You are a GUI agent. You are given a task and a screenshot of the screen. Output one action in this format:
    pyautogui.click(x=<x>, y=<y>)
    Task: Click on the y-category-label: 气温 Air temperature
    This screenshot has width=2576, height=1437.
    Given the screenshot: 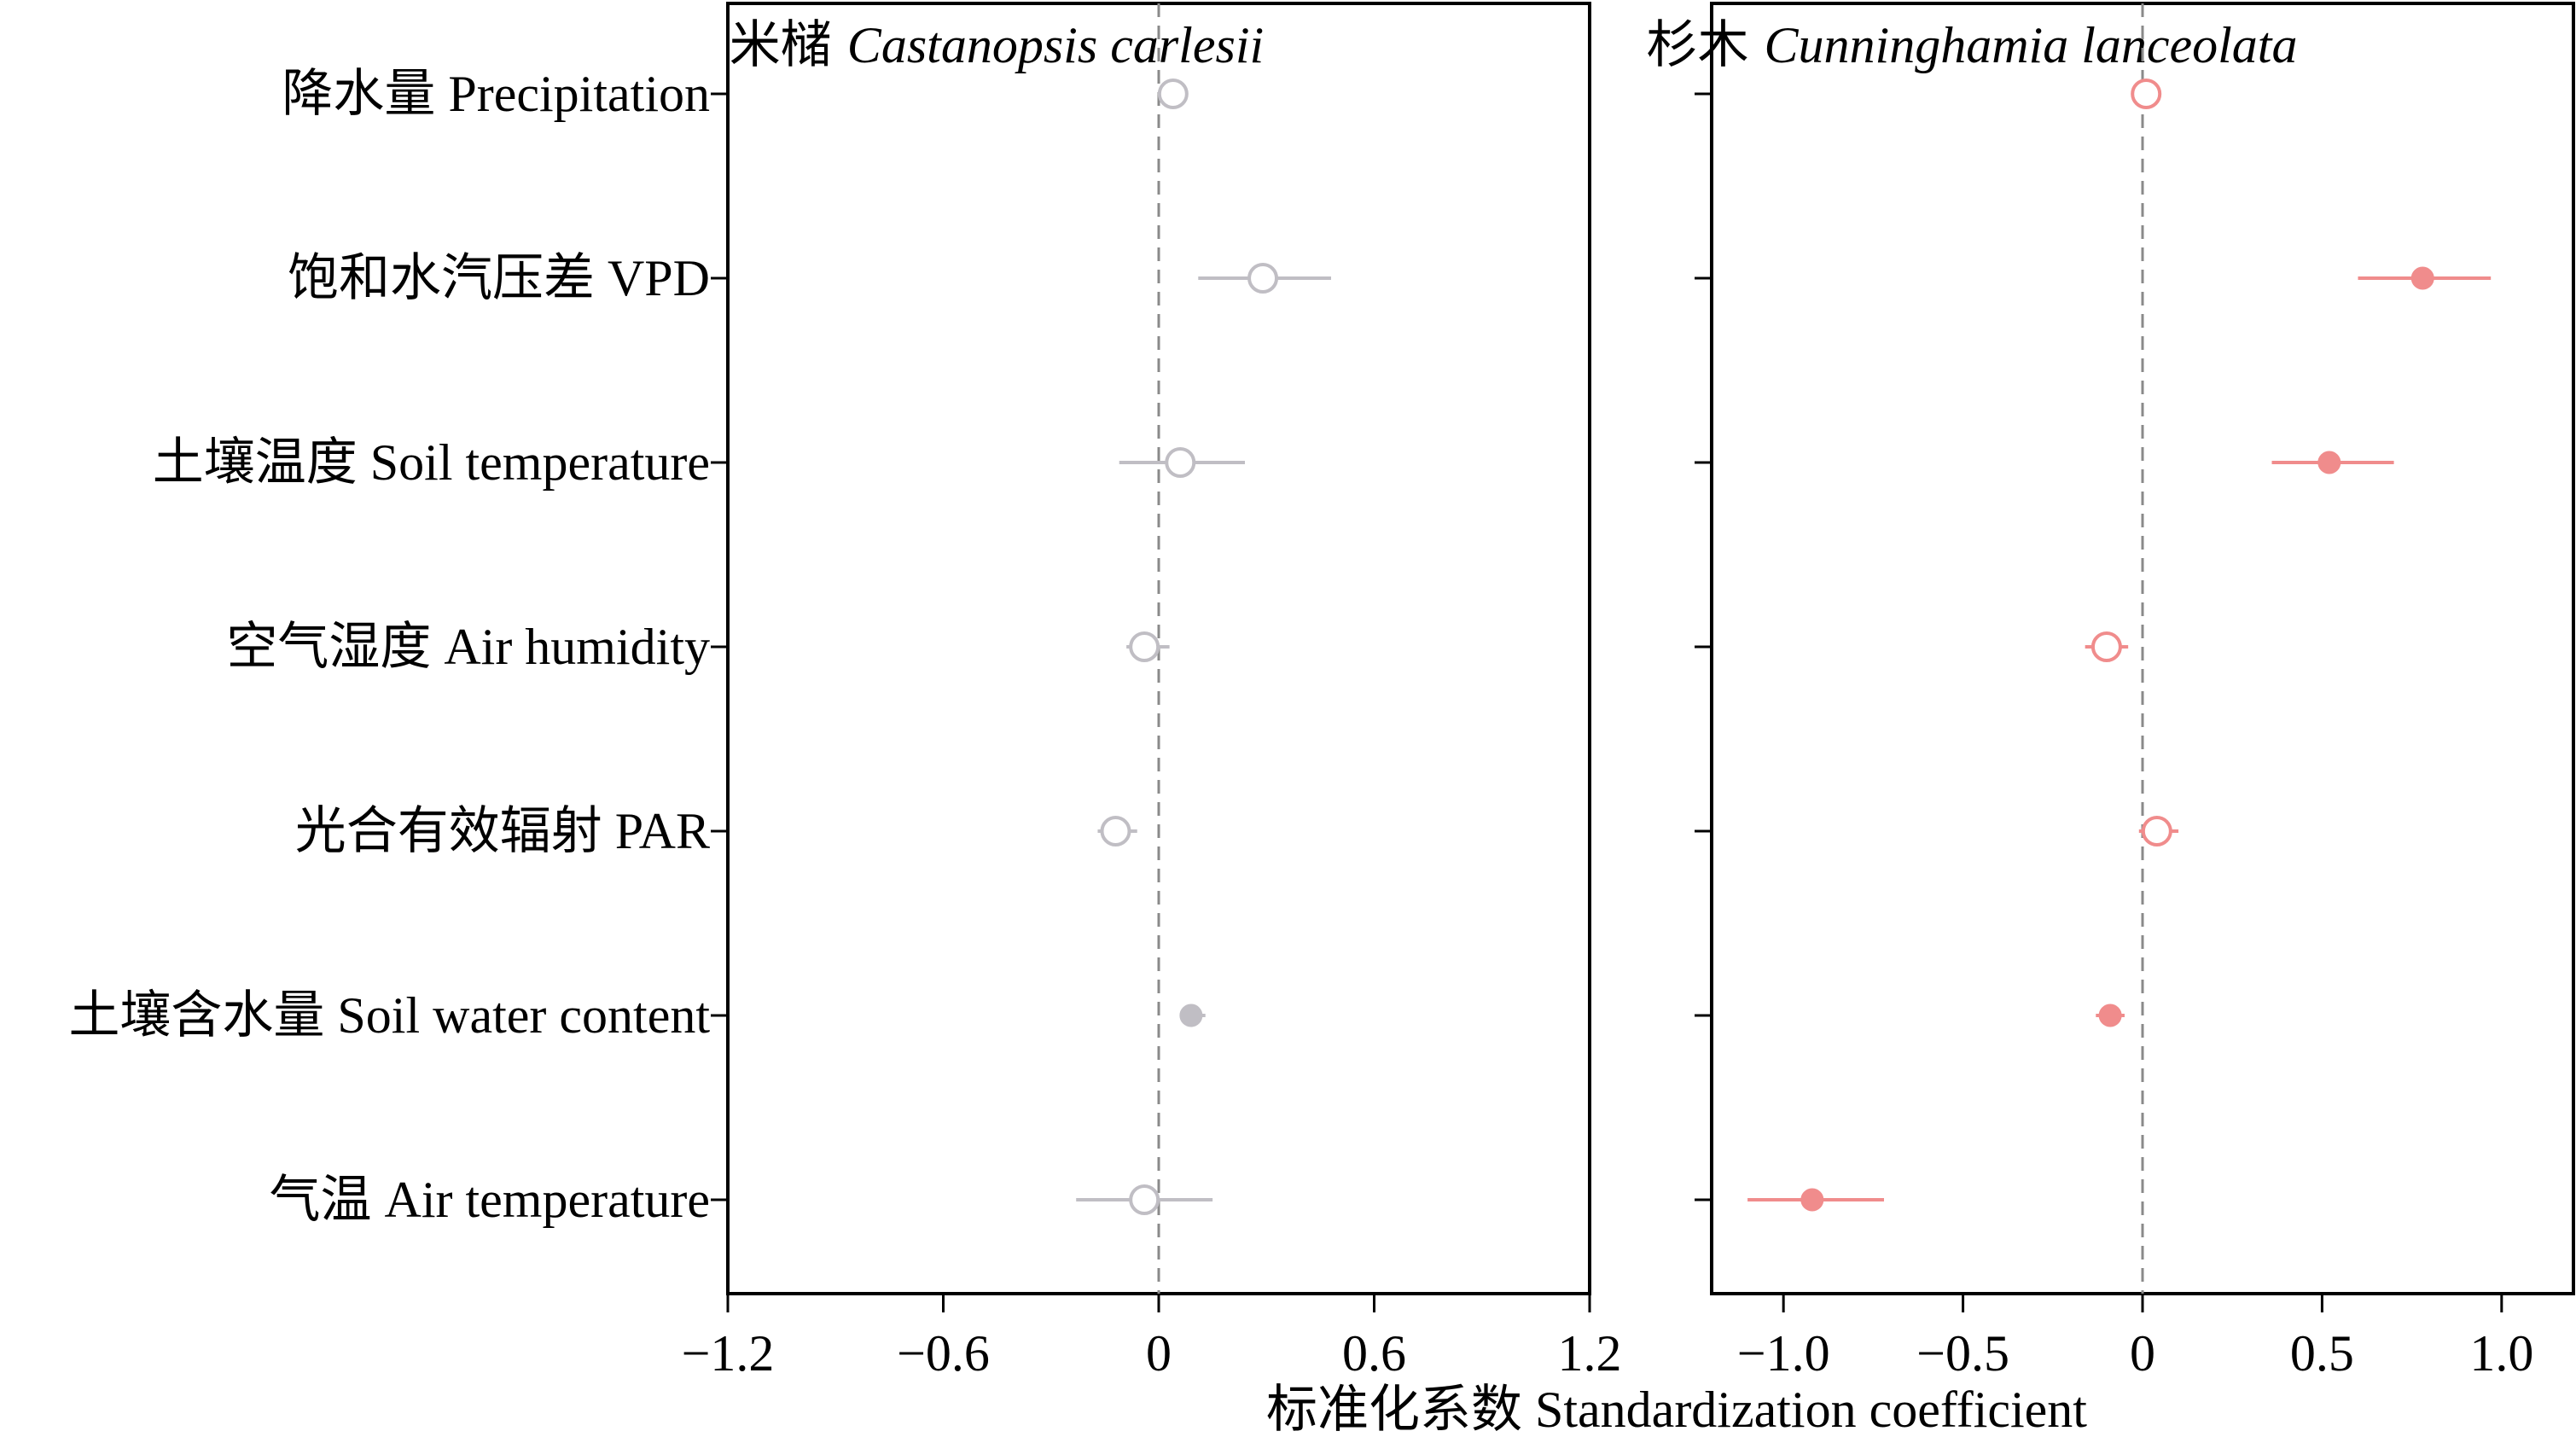 What is the action you would take?
    pyautogui.click(x=490, y=1200)
    